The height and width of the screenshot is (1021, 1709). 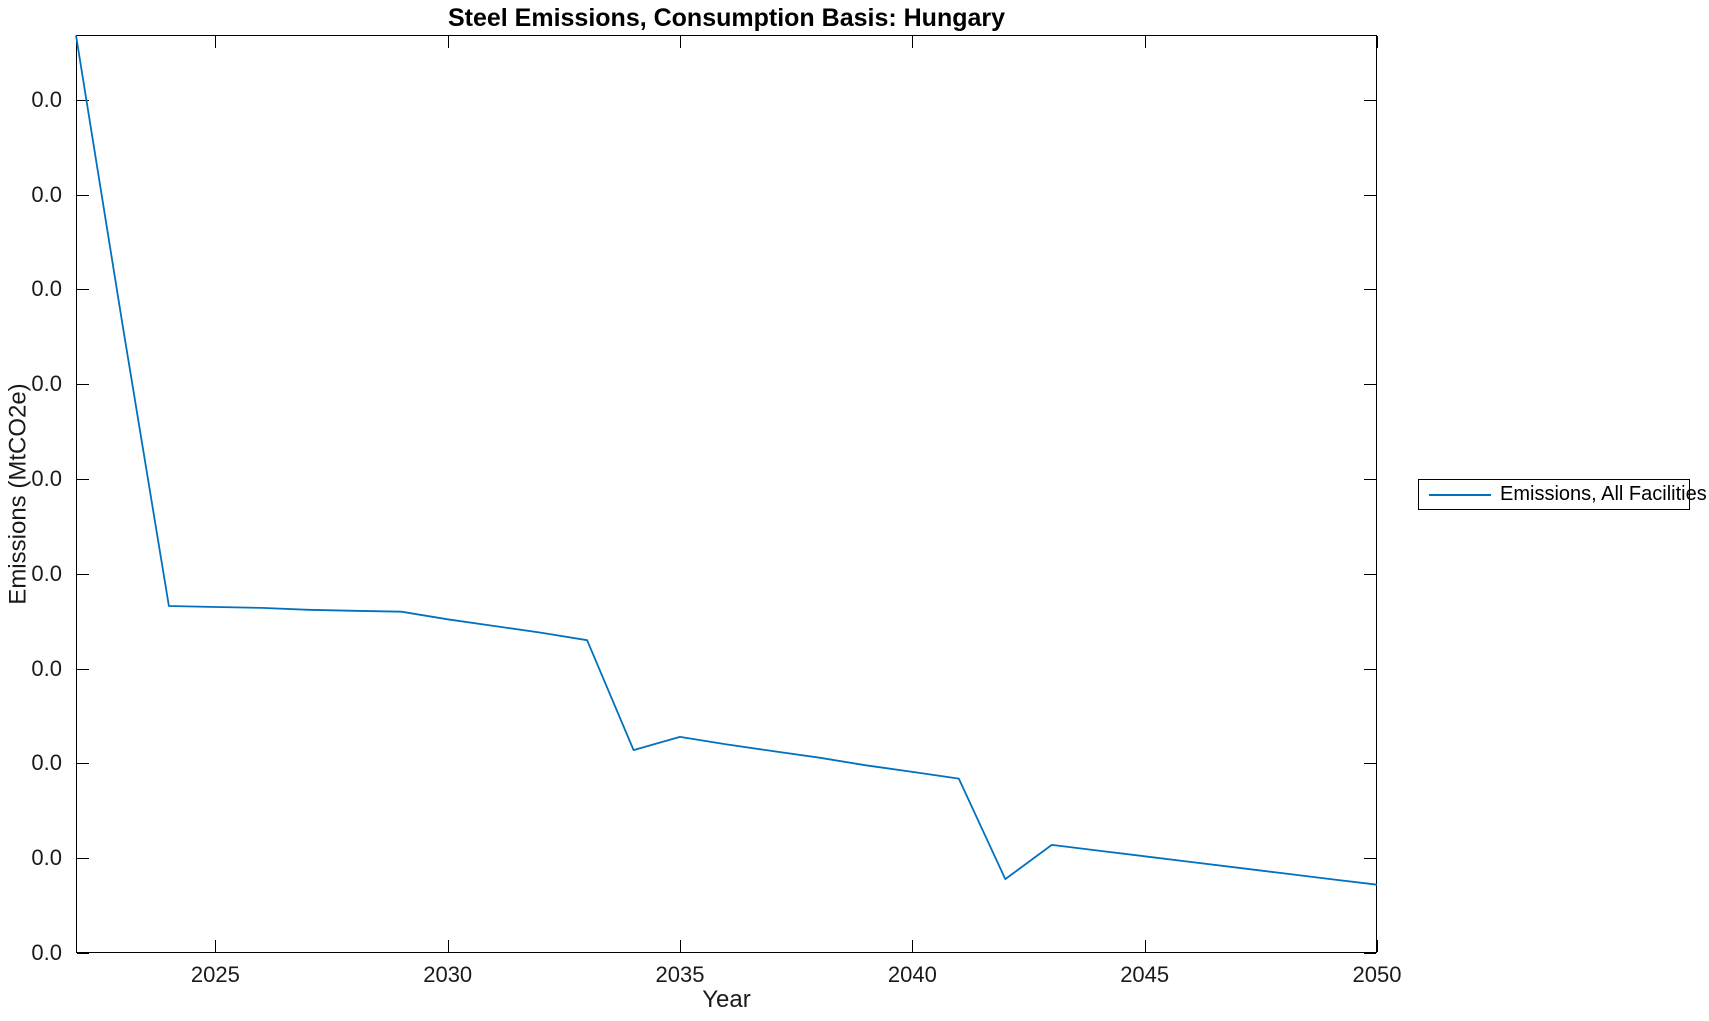 What do you see at coordinates (1145, 974) in the screenshot?
I see `x-tick-label: 2045` at bounding box center [1145, 974].